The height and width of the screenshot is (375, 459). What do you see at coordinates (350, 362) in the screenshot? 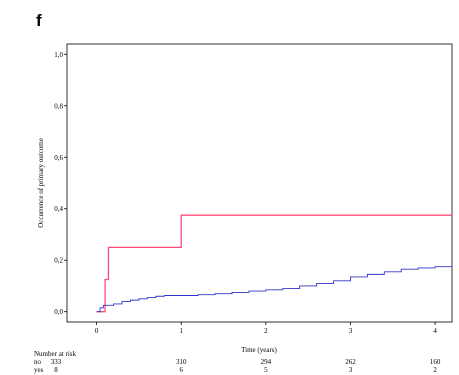
I see `risk-cell: 262` at bounding box center [350, 362].